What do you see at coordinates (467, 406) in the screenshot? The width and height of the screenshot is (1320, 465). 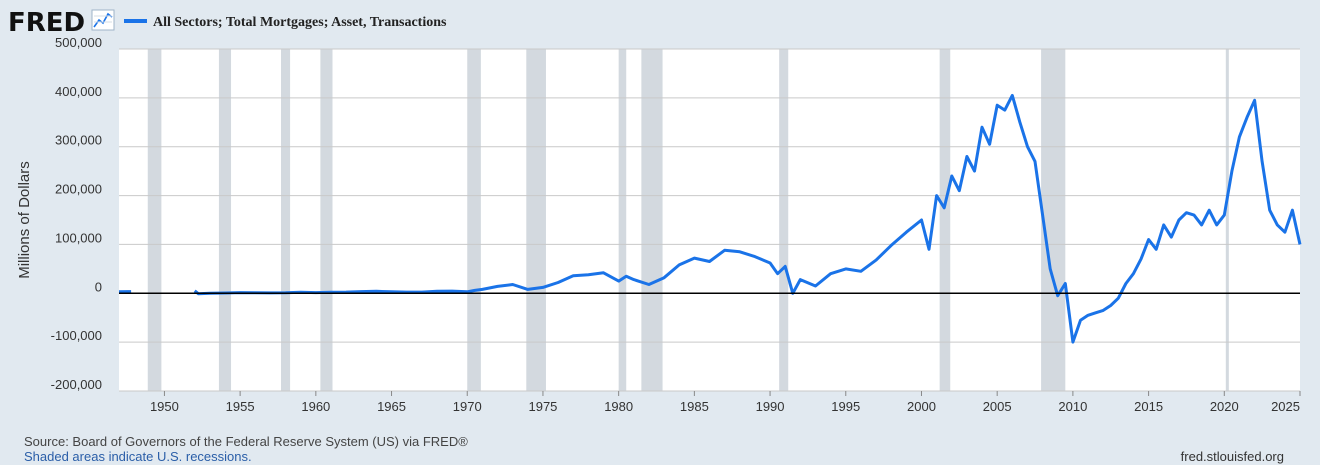 I see `x-tick-label: 1970` at bounding box center [467, 406].